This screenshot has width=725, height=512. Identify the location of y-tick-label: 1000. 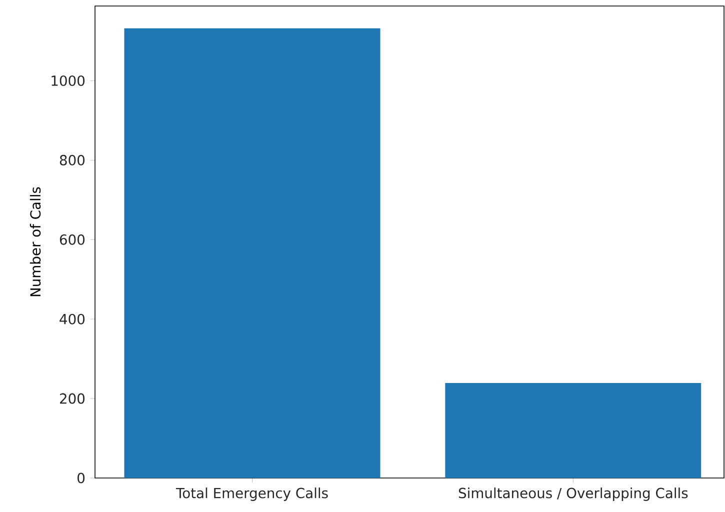
(68, 80).